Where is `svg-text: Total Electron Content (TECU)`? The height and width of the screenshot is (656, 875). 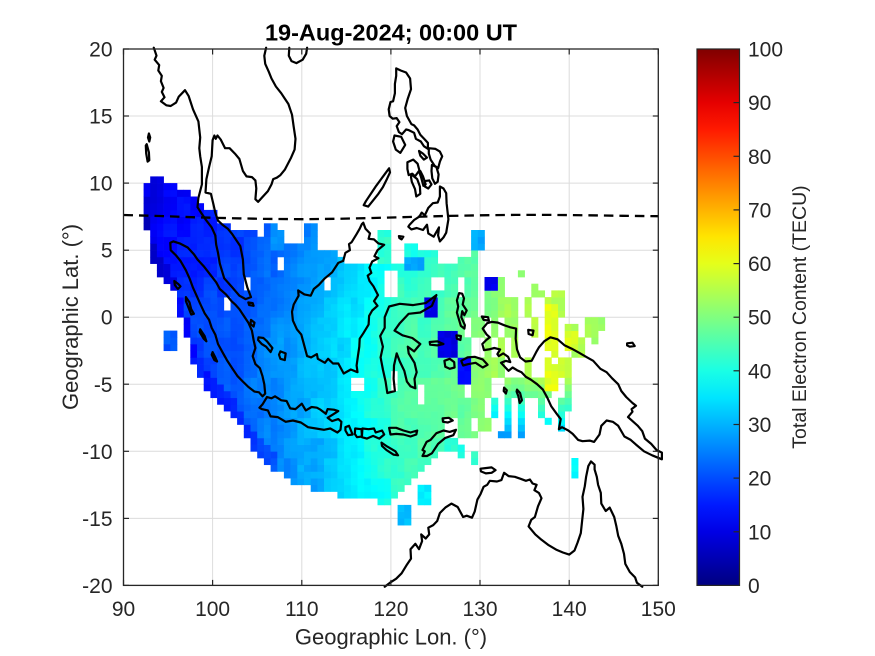
svg-text: Total Electron Content (TECU) is located at coordinates (800, 316).